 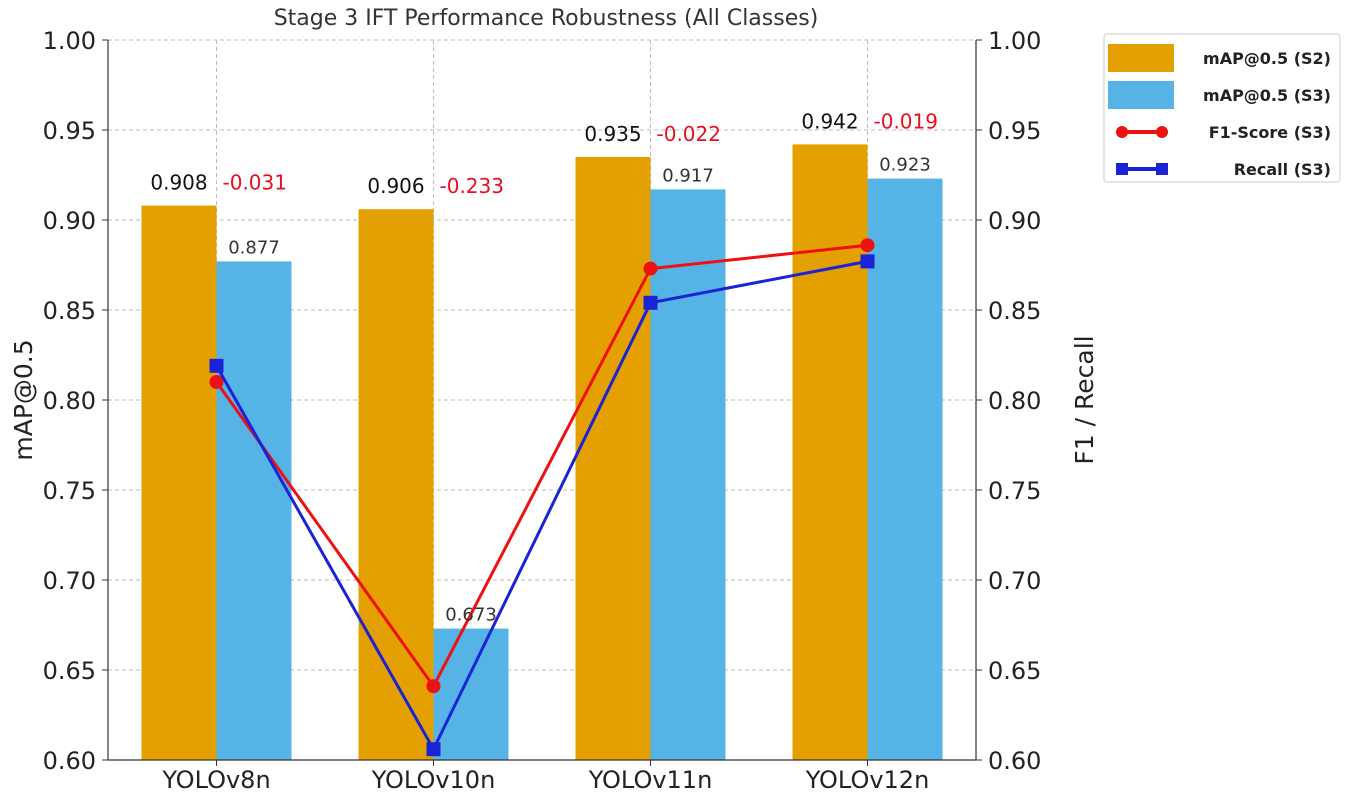 I want to click on x-tick-label: YOLOv10n, so click(x=433, y=779).